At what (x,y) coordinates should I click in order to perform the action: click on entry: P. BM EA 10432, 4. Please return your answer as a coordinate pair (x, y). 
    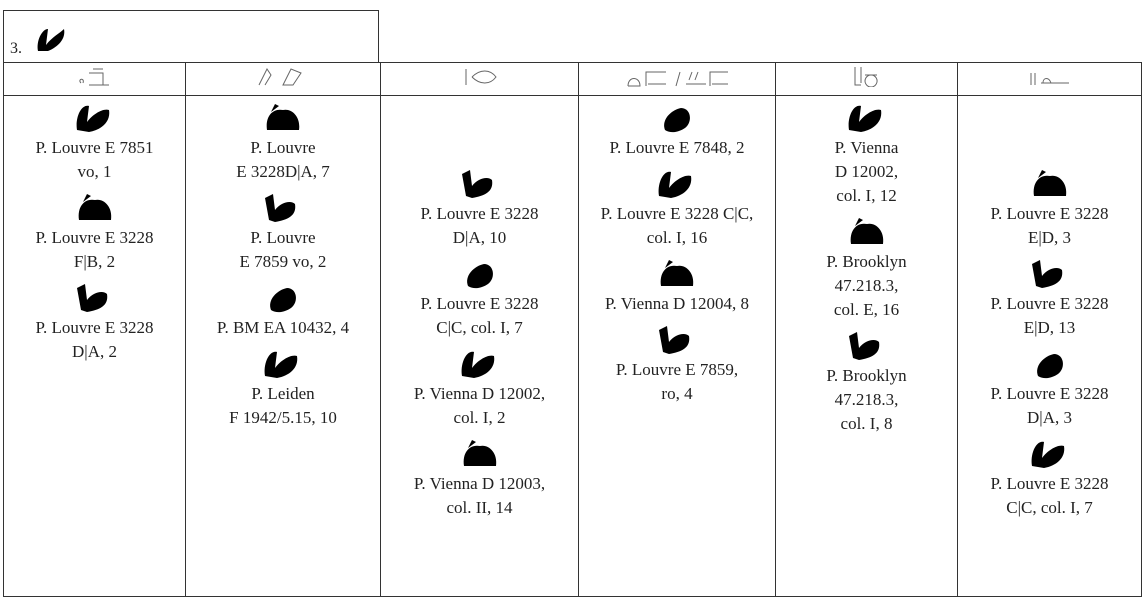
    Looking at the image, I should click on (283, 310).